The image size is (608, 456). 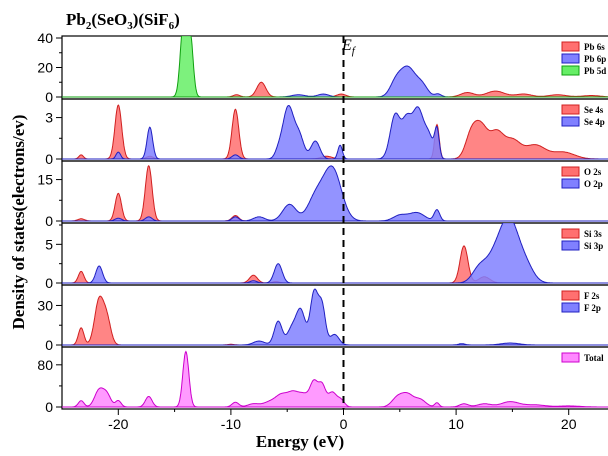 What do you see at coordinates (344, 424) in the screenshot?
I see `x-tick-label: 0` at bounding box center [344, 424].